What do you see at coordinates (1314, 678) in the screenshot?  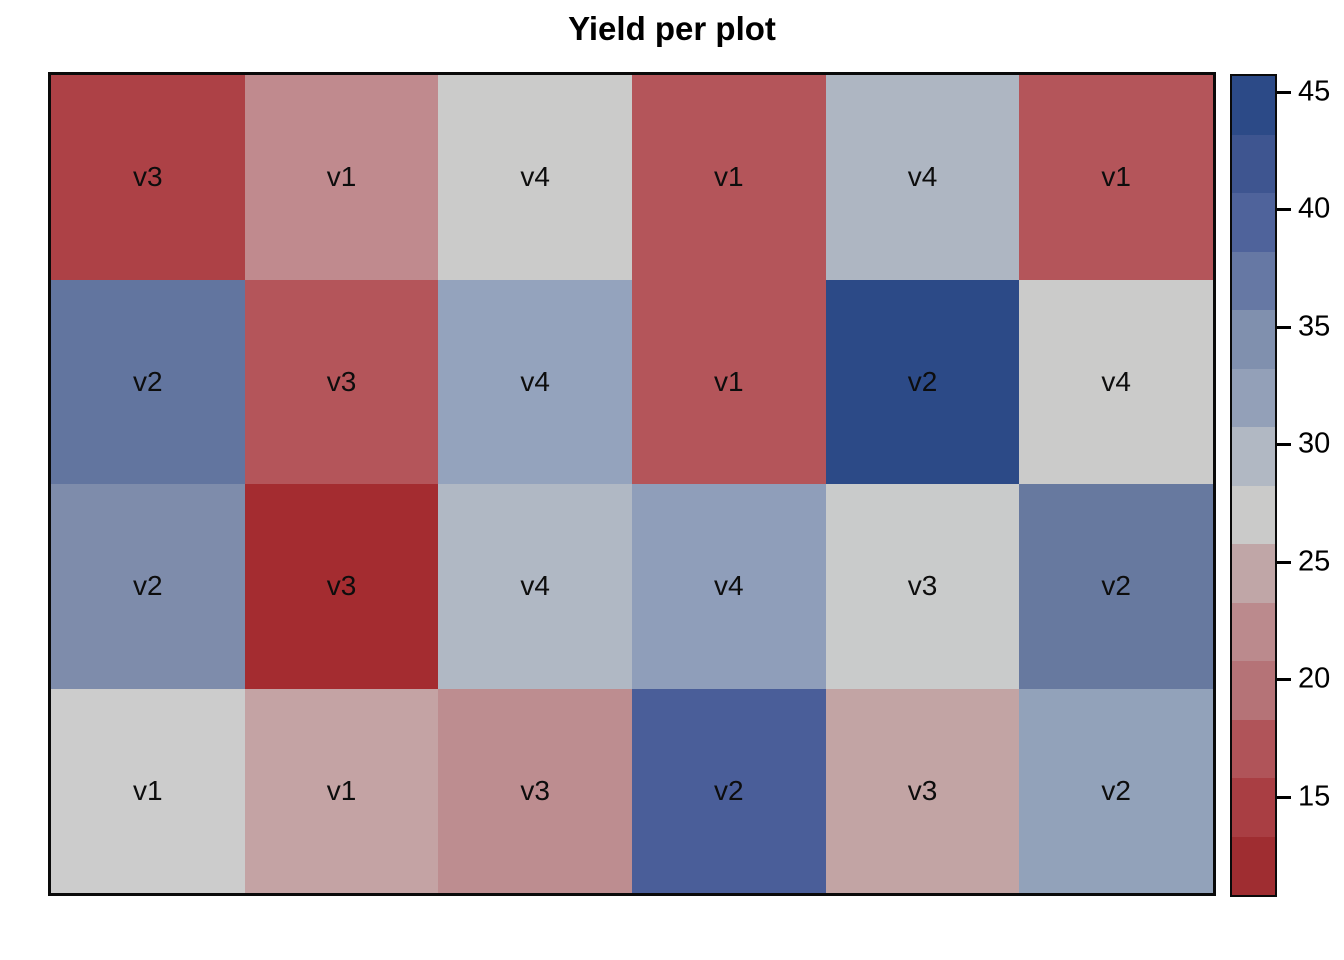 I see `colorbar-tick-label: 20` at bounding box center [1314, 678].